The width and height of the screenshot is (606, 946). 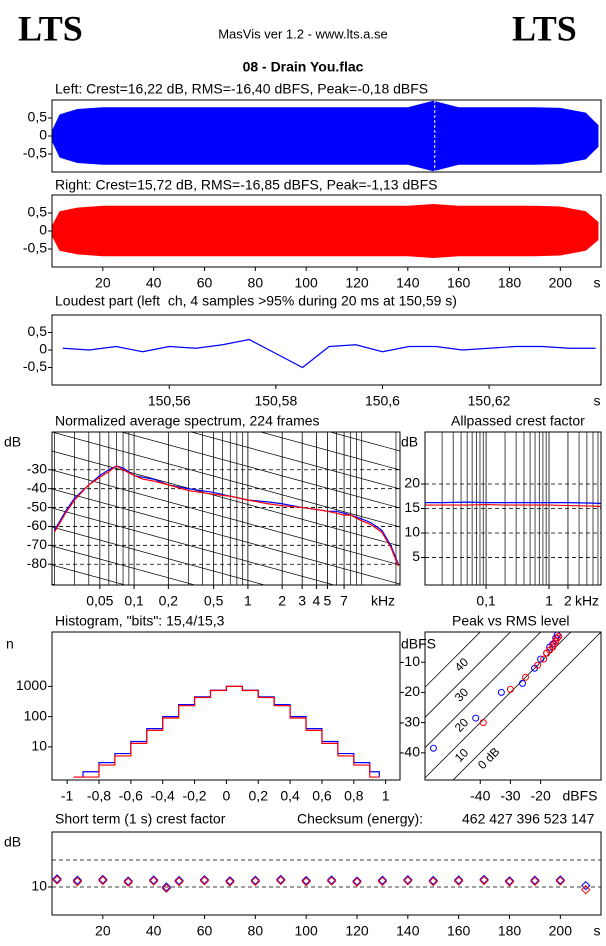 I want to click on y-tick-label: -70, so click(x=37, y=544).